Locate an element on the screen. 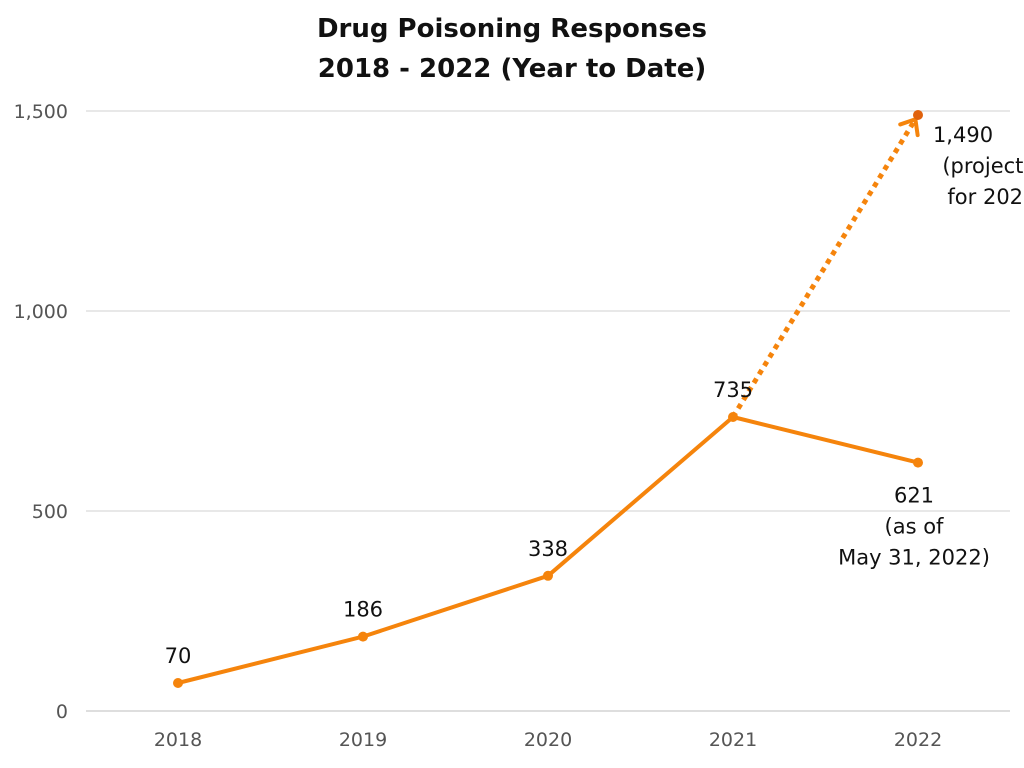 This screenshot has height=768, width=1024. chart-subtitle: 2018 - 2022 (Year to Date) is located at coordinates (512, 69).